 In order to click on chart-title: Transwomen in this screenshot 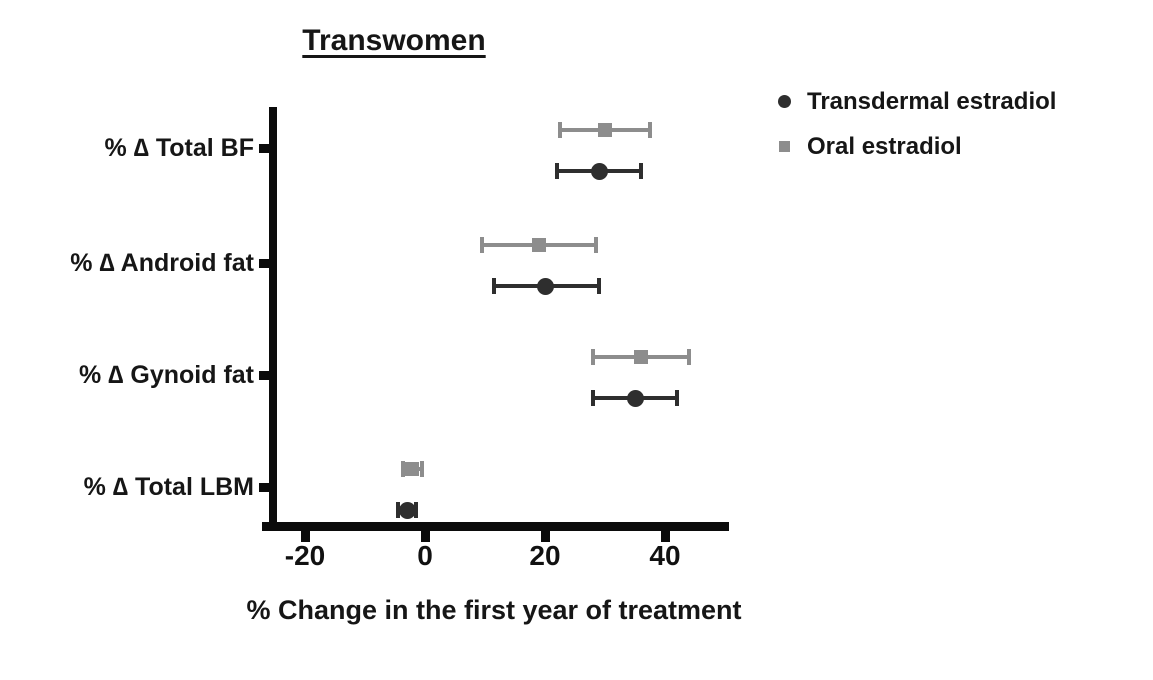, I will do `click(394, 40)`.